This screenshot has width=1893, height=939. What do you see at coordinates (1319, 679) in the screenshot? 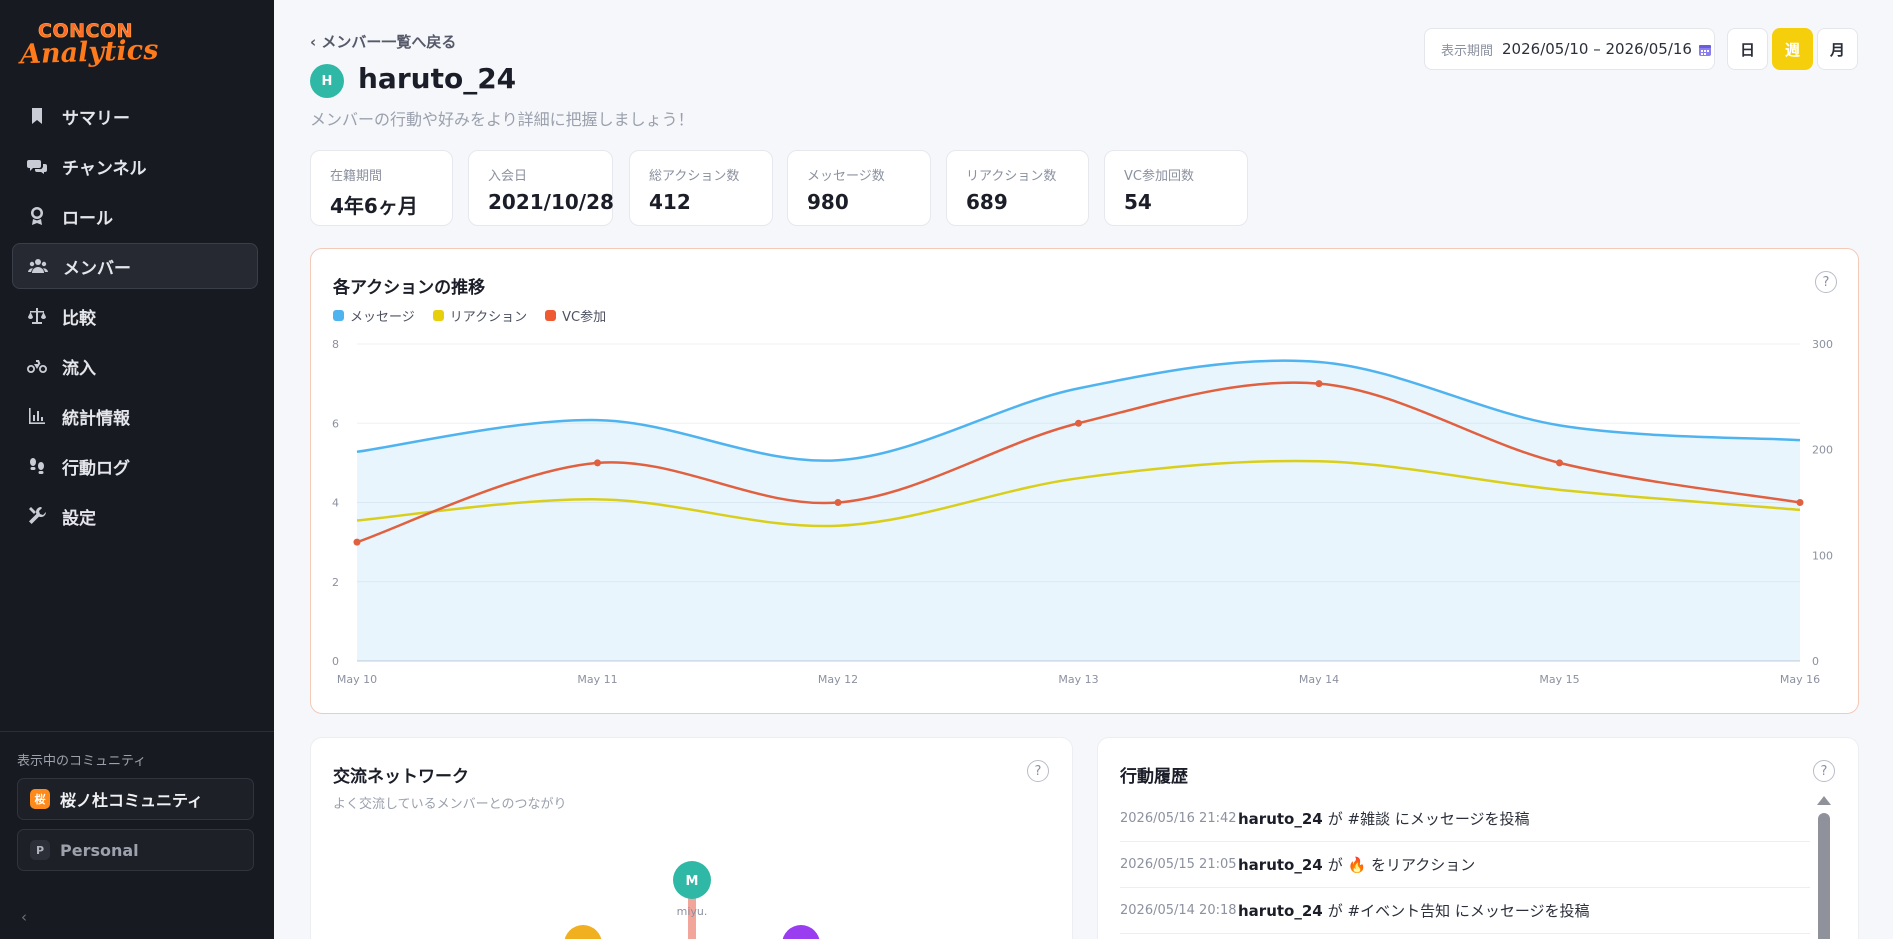
I see `x-tick-label: May 14` at bounding box center [1319, 679].